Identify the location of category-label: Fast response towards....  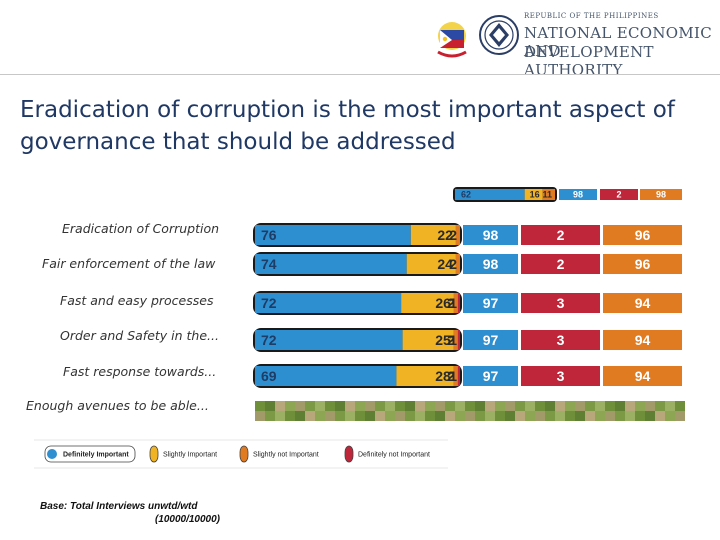
(140, 371).